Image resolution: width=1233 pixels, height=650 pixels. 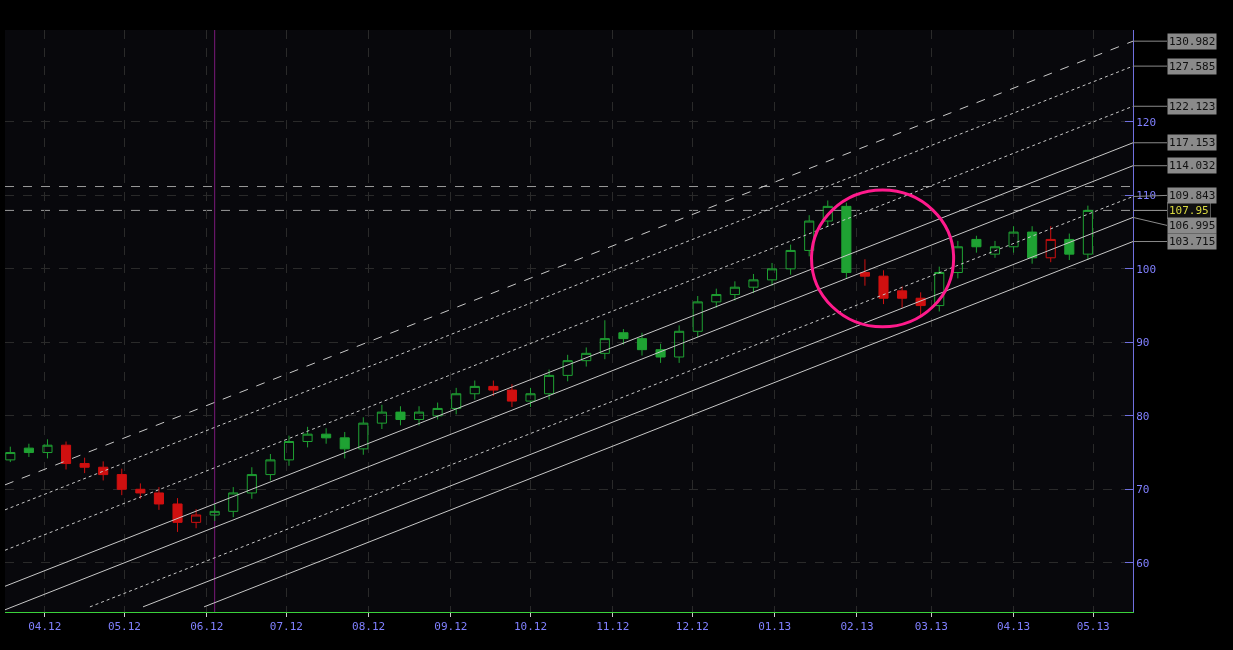 What do you see at coordinates (45, 627) in the screenshot?
I see `x-tick-label: 04.12` at bounding box center [45, 627].